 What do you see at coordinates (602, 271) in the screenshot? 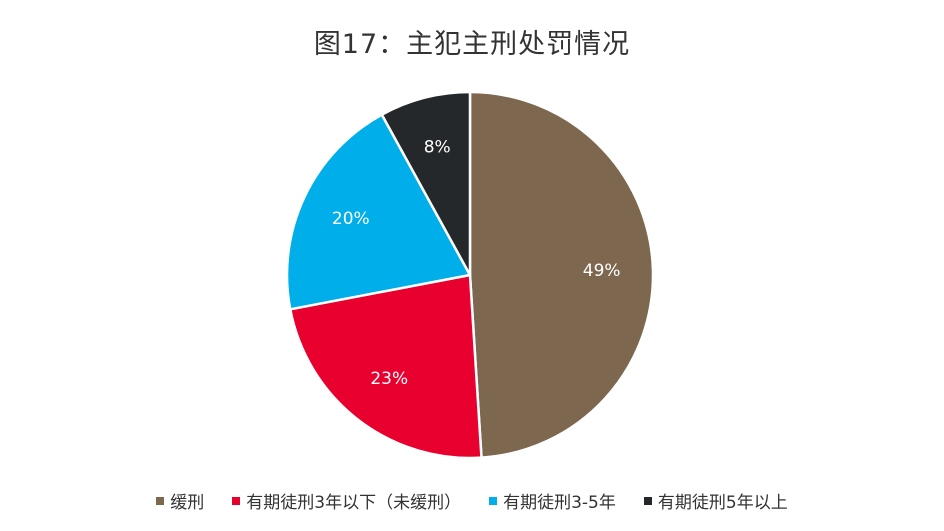
I see `data-label-0: 49%` at bounding box center [602, 271].